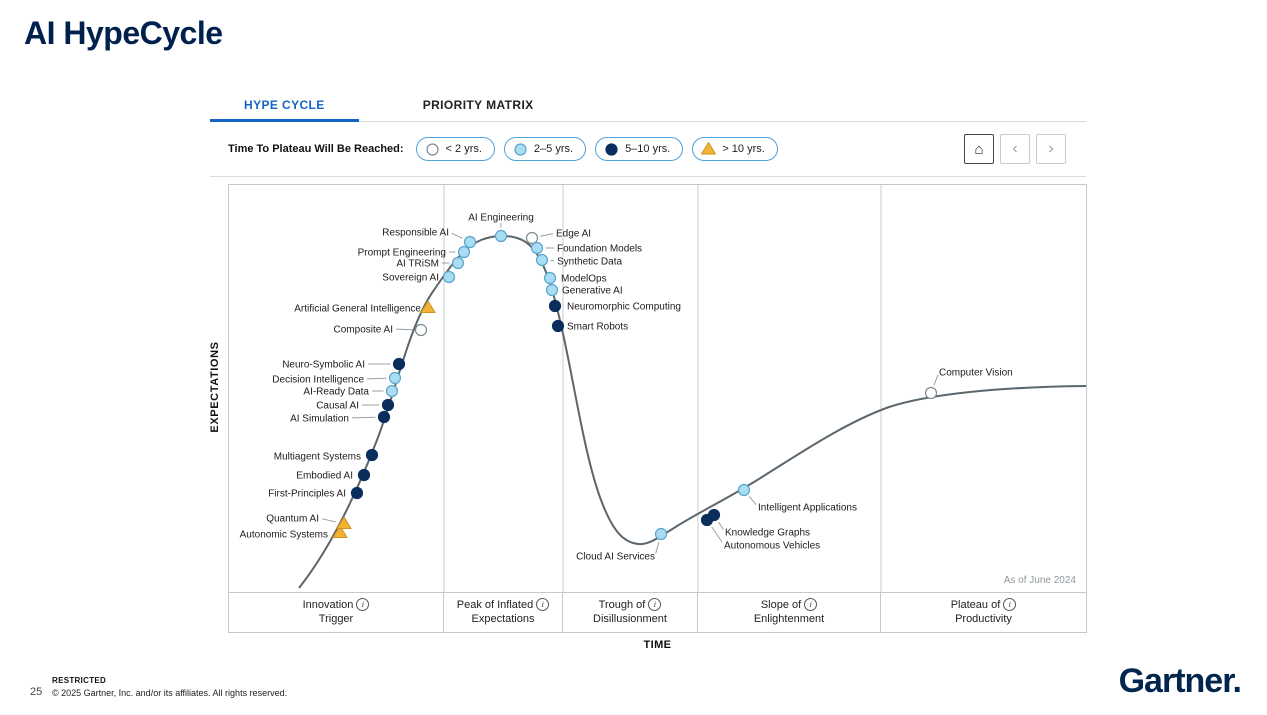  I want to click on label-modelops: ModelOps, so click(584, 279).